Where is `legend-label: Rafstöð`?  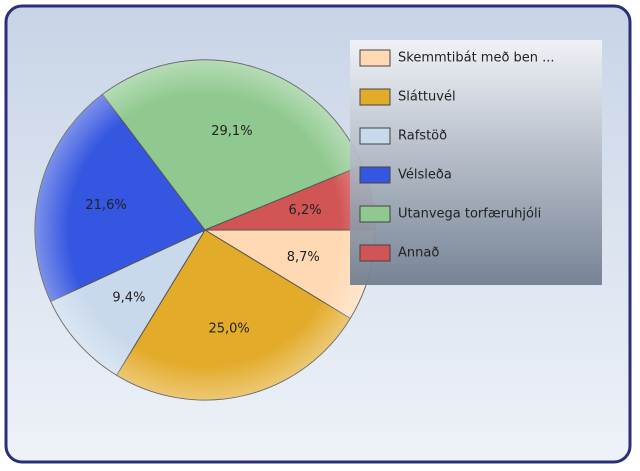
legend-label: Rafstöð is located at coordinates (422, 136).